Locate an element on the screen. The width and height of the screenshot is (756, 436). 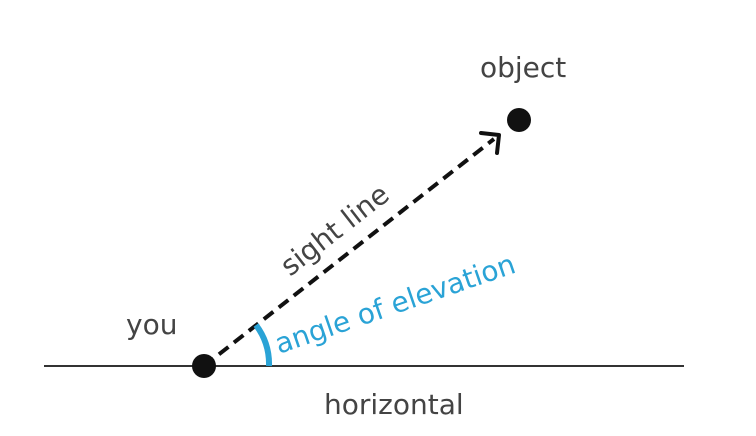
sight-line-arrowhead is located at coordinates (490, 143).